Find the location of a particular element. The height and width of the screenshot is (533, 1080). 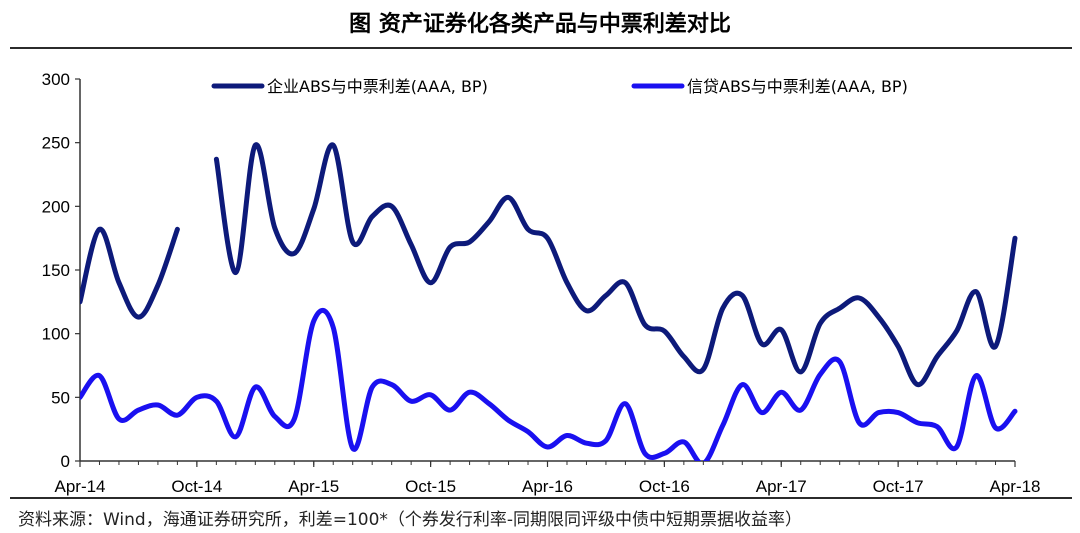

x-tick-label: Apr-18 is located at coordinates (1014, 486).